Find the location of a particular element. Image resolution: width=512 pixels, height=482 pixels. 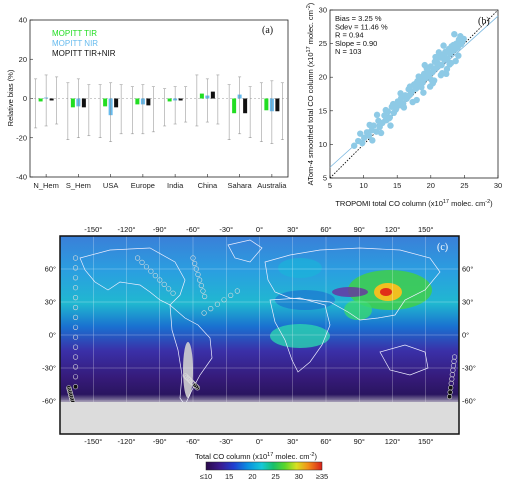

map-lon-tick-bottom: 120° is located at coordinates (393, 441).